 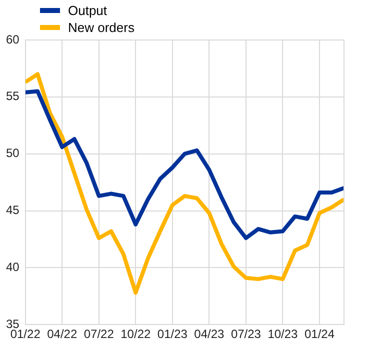 I want to click on x-tick-label: 01/24, so click(x=319, y=334).